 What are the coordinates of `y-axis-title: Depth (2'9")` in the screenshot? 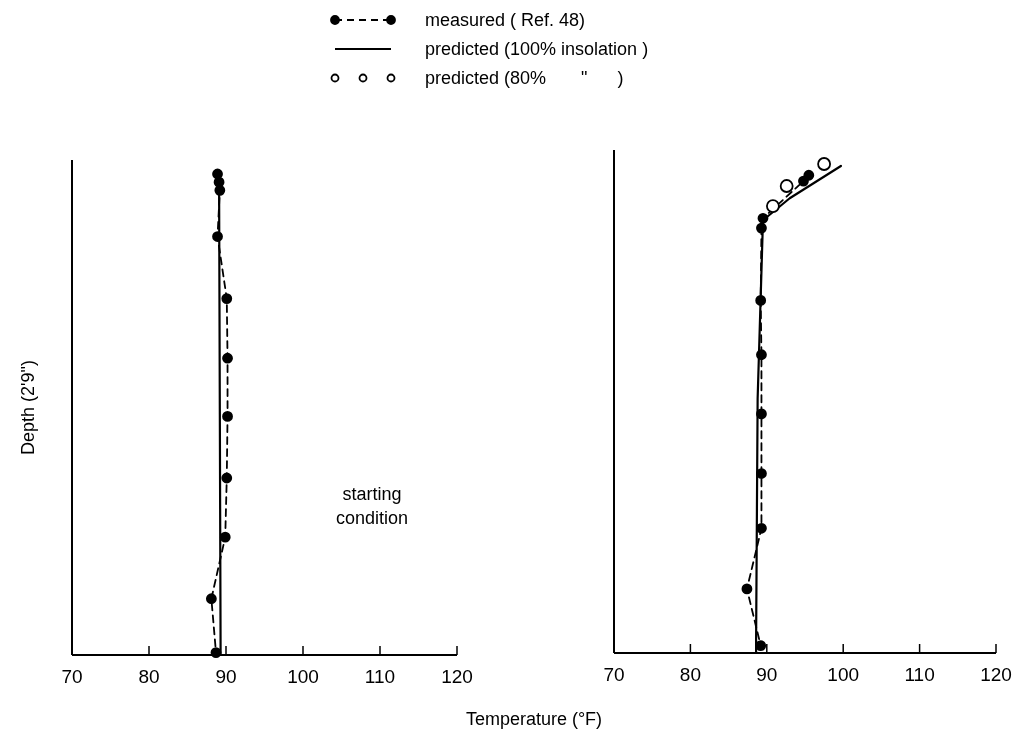 It's located at (28, 407).